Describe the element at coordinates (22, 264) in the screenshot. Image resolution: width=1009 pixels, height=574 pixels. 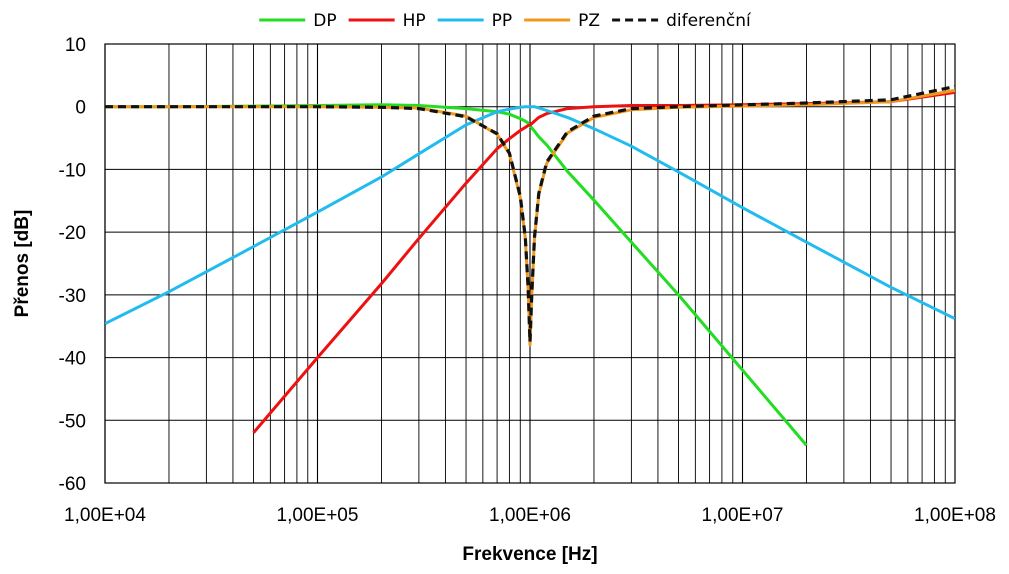
I see `y-axis-title: Přenos [dB]` at that location.